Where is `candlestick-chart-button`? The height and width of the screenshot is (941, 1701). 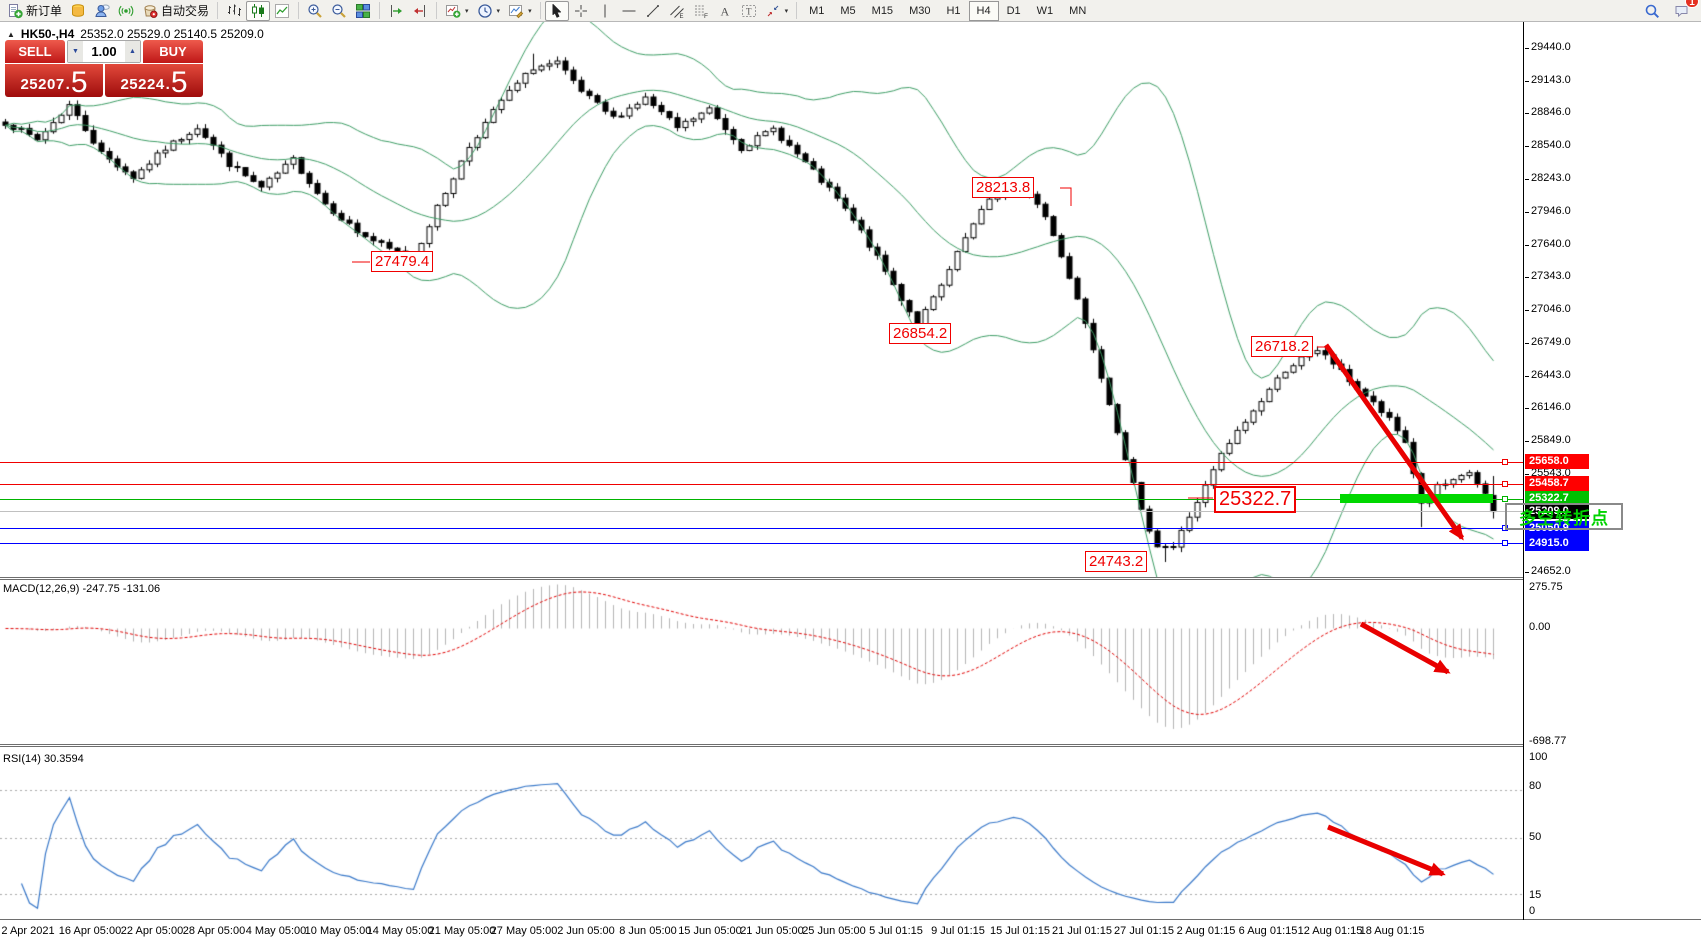
candlestick-chart-button is located at coordinates (258, 10).